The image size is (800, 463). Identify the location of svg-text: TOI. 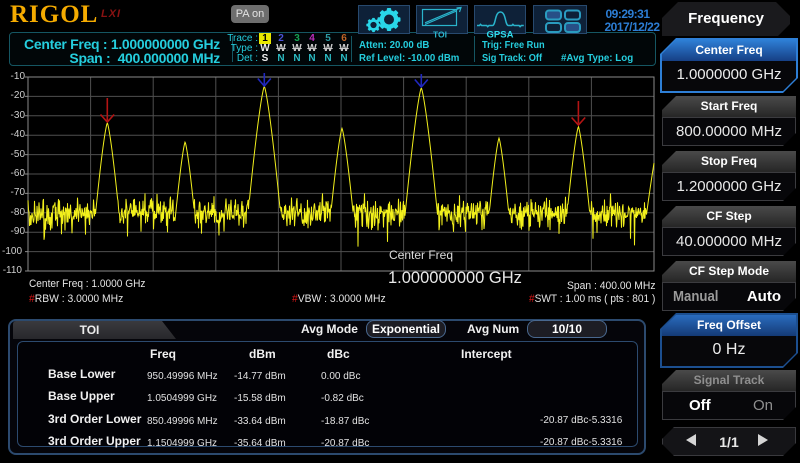
(440, 35).